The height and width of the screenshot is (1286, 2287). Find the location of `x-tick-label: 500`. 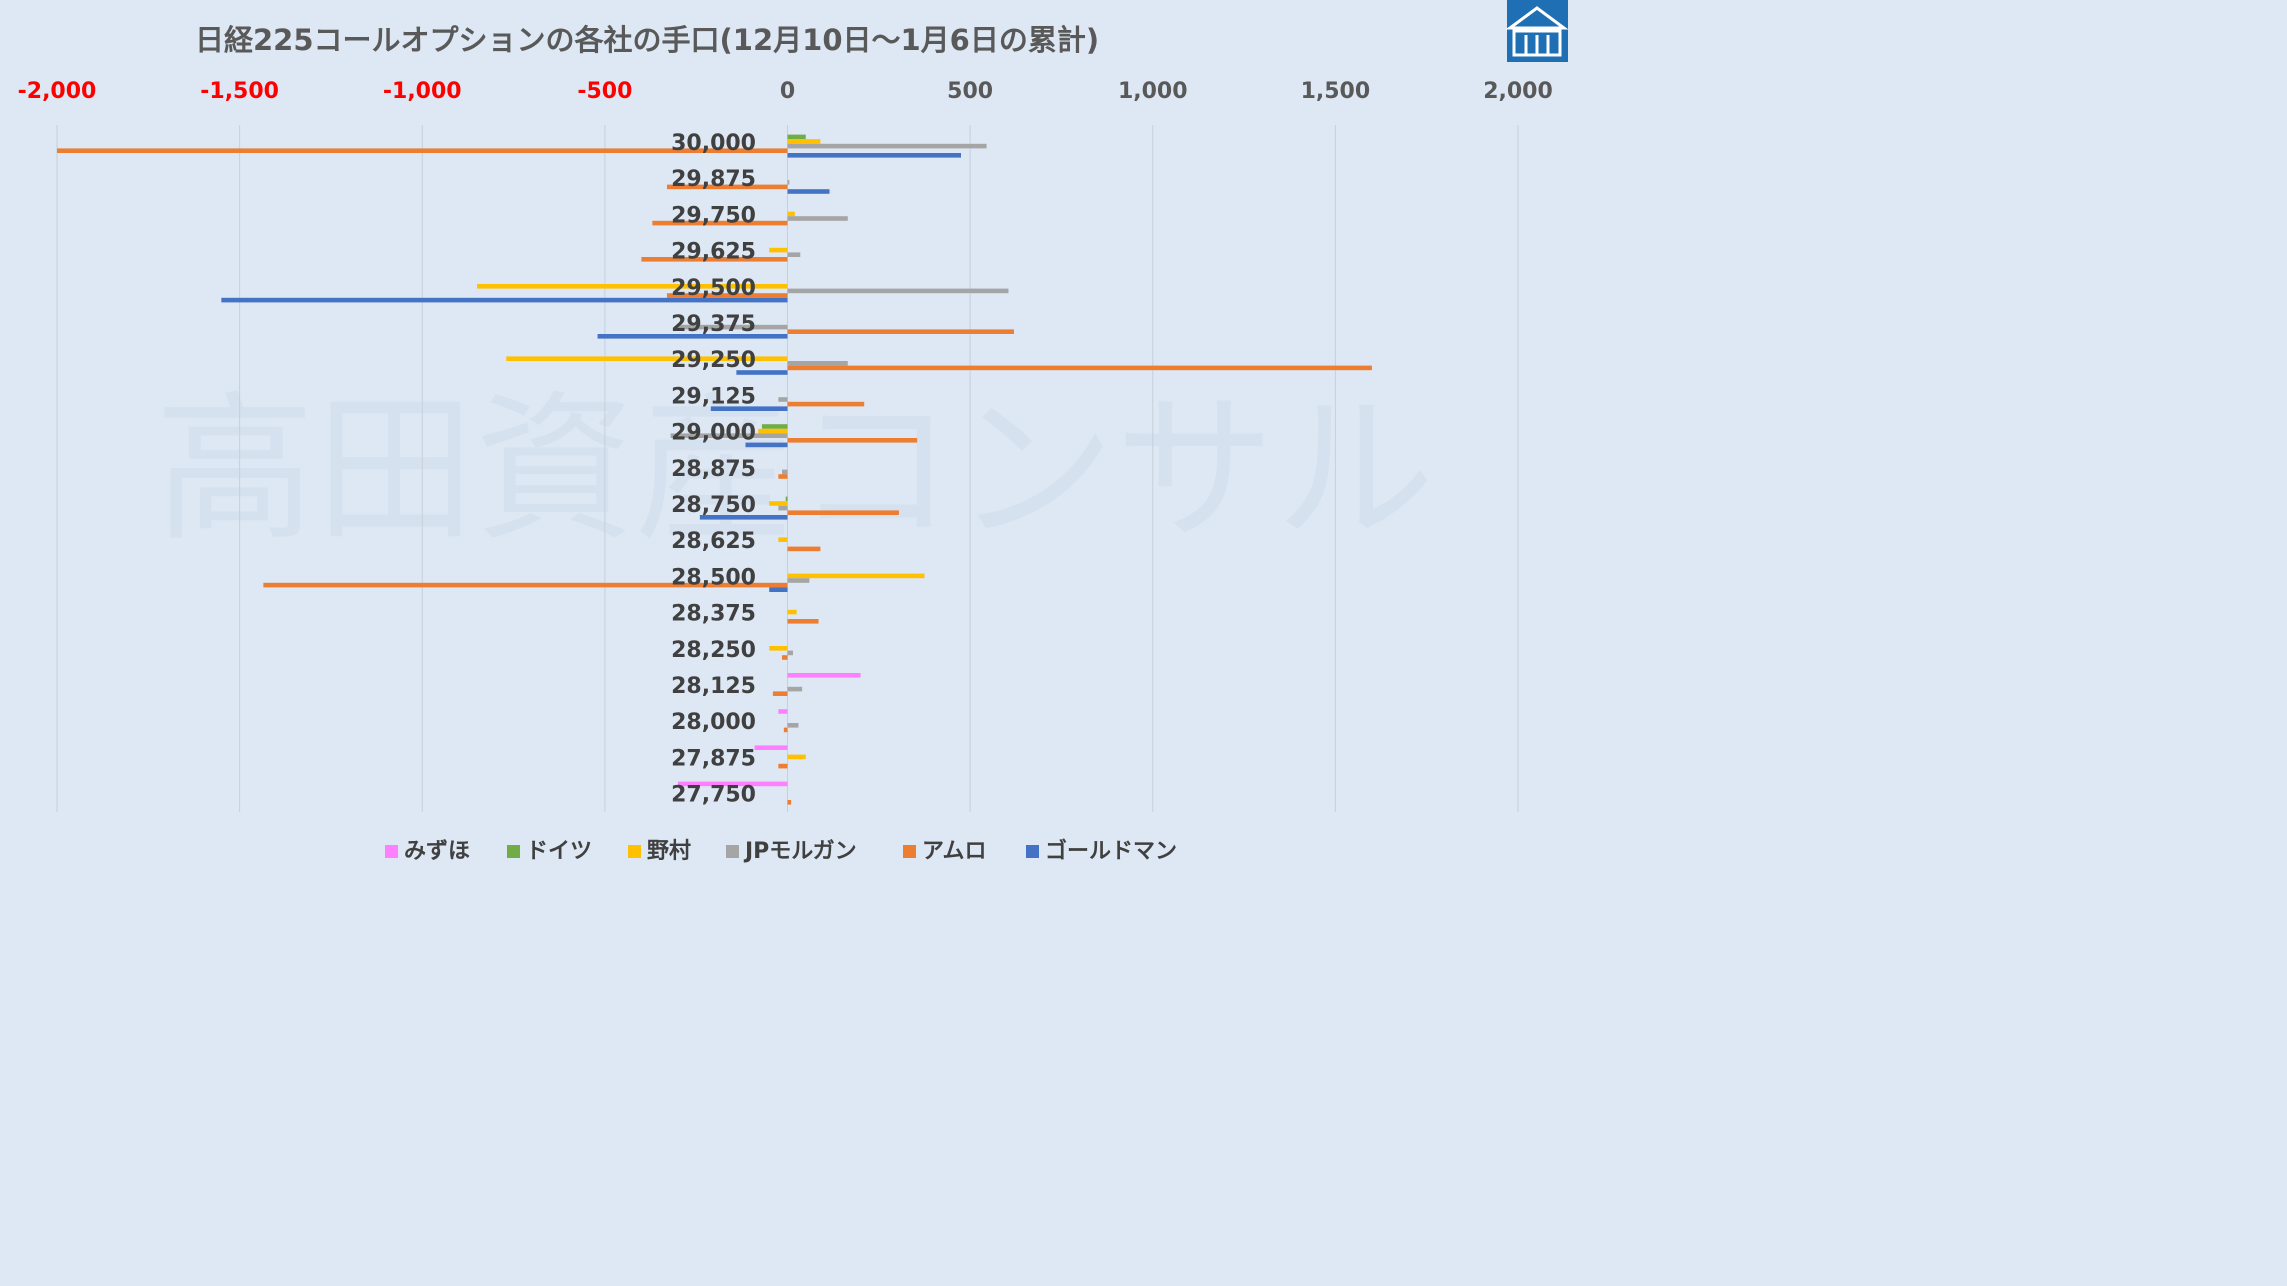

x-tick-label: 500 is located at coordinates (970, 91).